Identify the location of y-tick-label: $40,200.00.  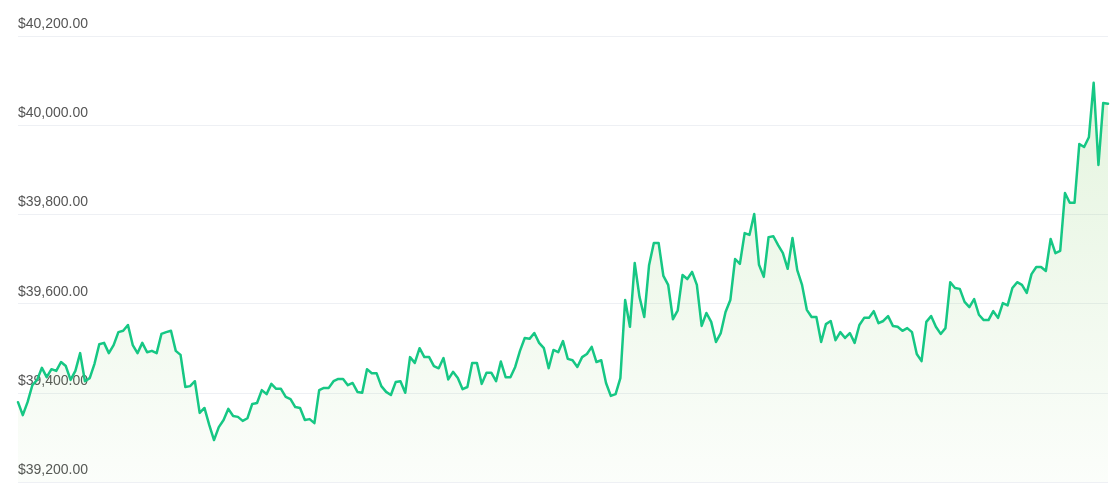
(53, 23).